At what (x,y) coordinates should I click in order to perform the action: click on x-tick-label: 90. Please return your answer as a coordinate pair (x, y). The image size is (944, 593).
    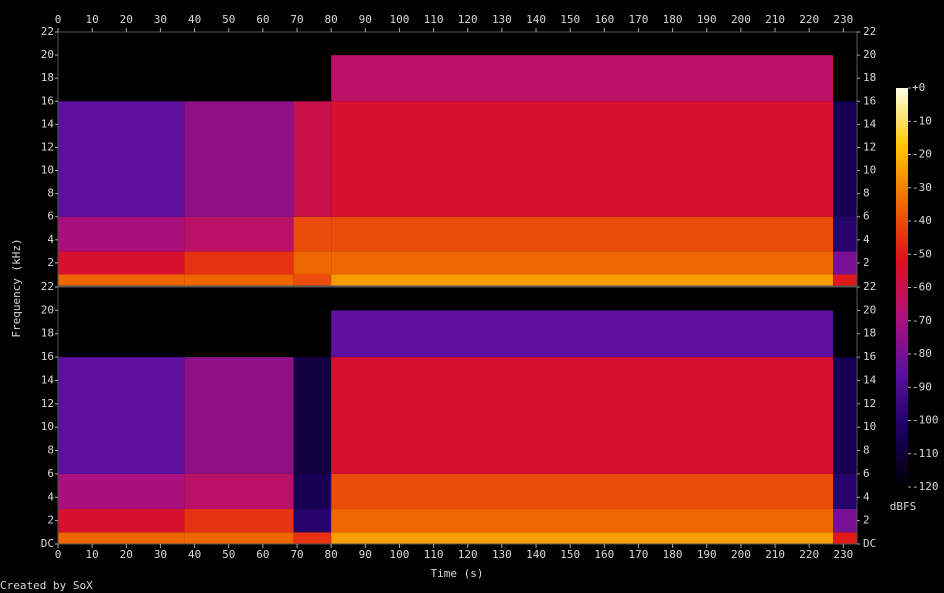
    Looking at the image, I should click on (365, 554).